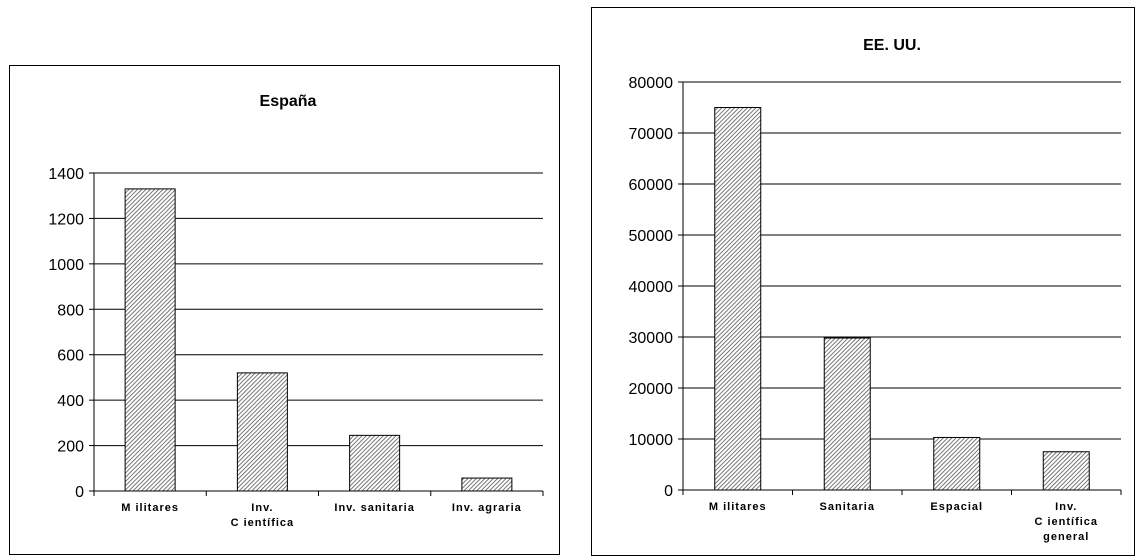  I want to click on x-tick-label: Inv. C ientífica general, so click(1066, 522).